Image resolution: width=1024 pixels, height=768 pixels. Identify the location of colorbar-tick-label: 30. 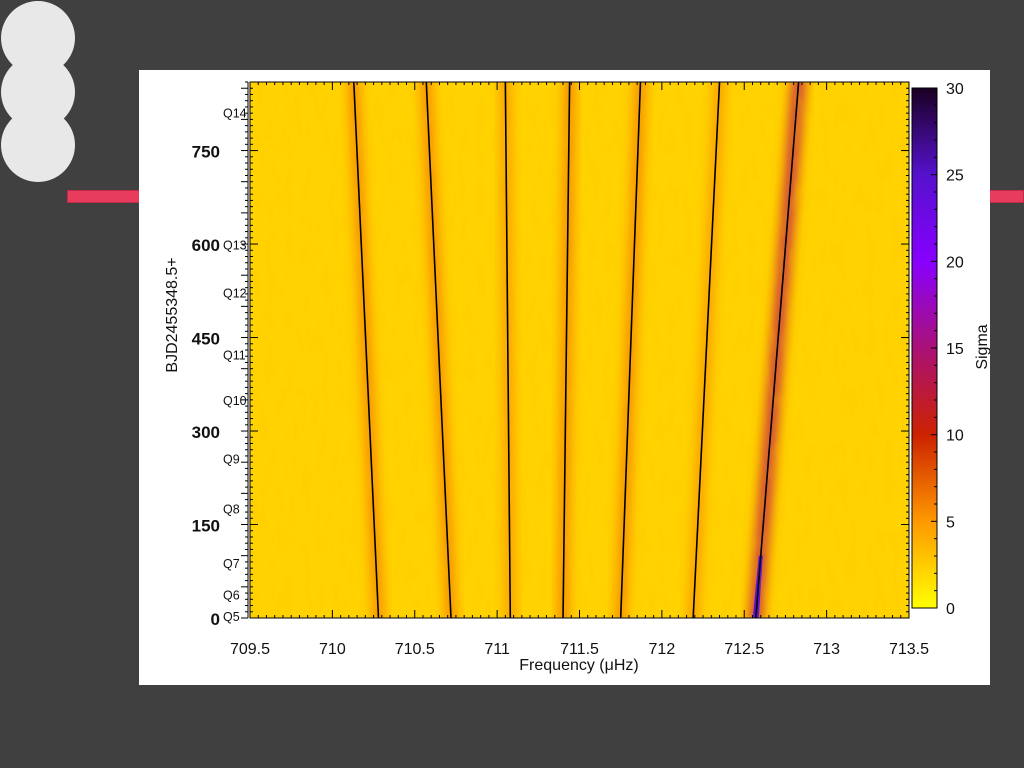
(955, 89).